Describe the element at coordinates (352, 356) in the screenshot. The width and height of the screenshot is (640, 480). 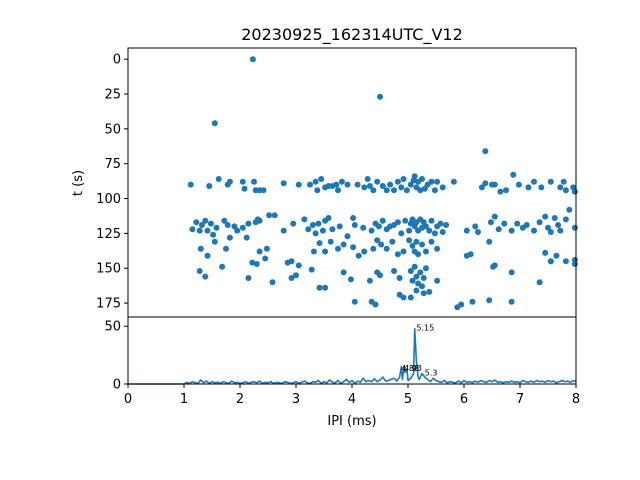
I see `histogram-series-line` at that location.